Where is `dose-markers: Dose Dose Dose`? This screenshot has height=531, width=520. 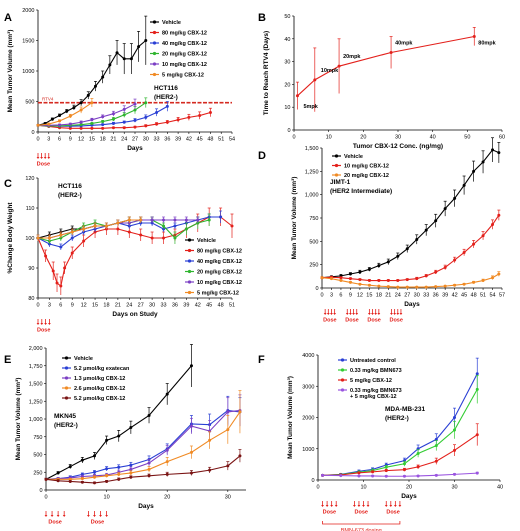
dose-markers: Dose Dose Dose is located at coordinates (361, 508).